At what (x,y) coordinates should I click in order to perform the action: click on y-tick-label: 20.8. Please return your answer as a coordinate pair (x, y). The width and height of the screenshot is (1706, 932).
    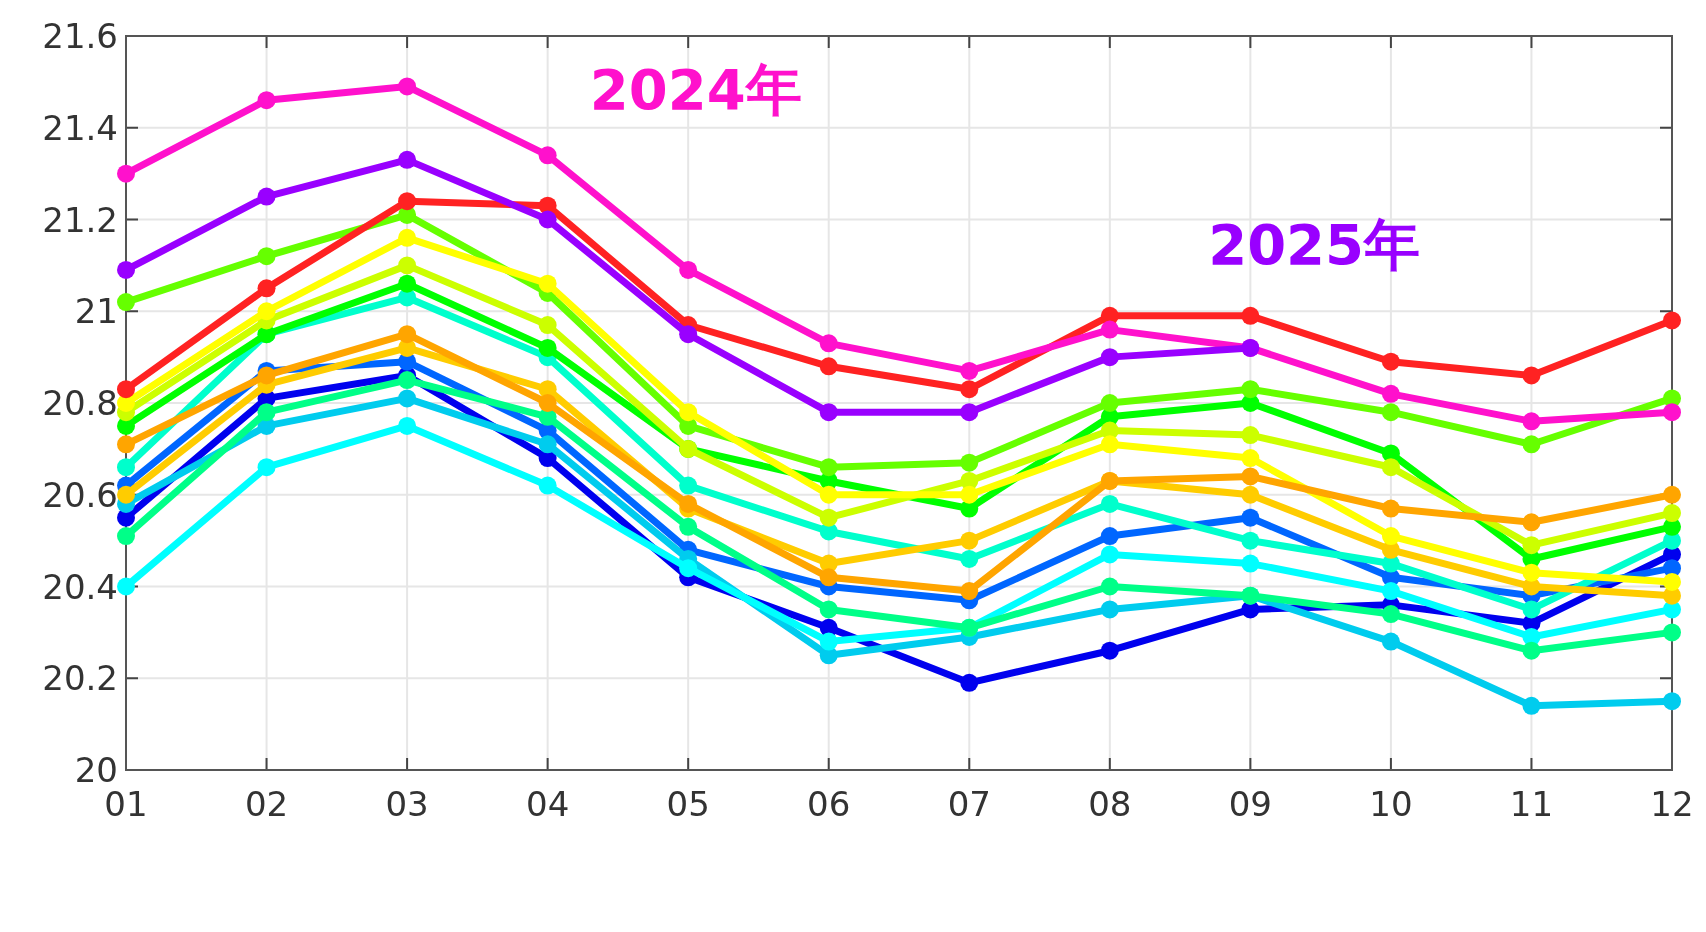
    Looking at the image, I should click on (80, 403).